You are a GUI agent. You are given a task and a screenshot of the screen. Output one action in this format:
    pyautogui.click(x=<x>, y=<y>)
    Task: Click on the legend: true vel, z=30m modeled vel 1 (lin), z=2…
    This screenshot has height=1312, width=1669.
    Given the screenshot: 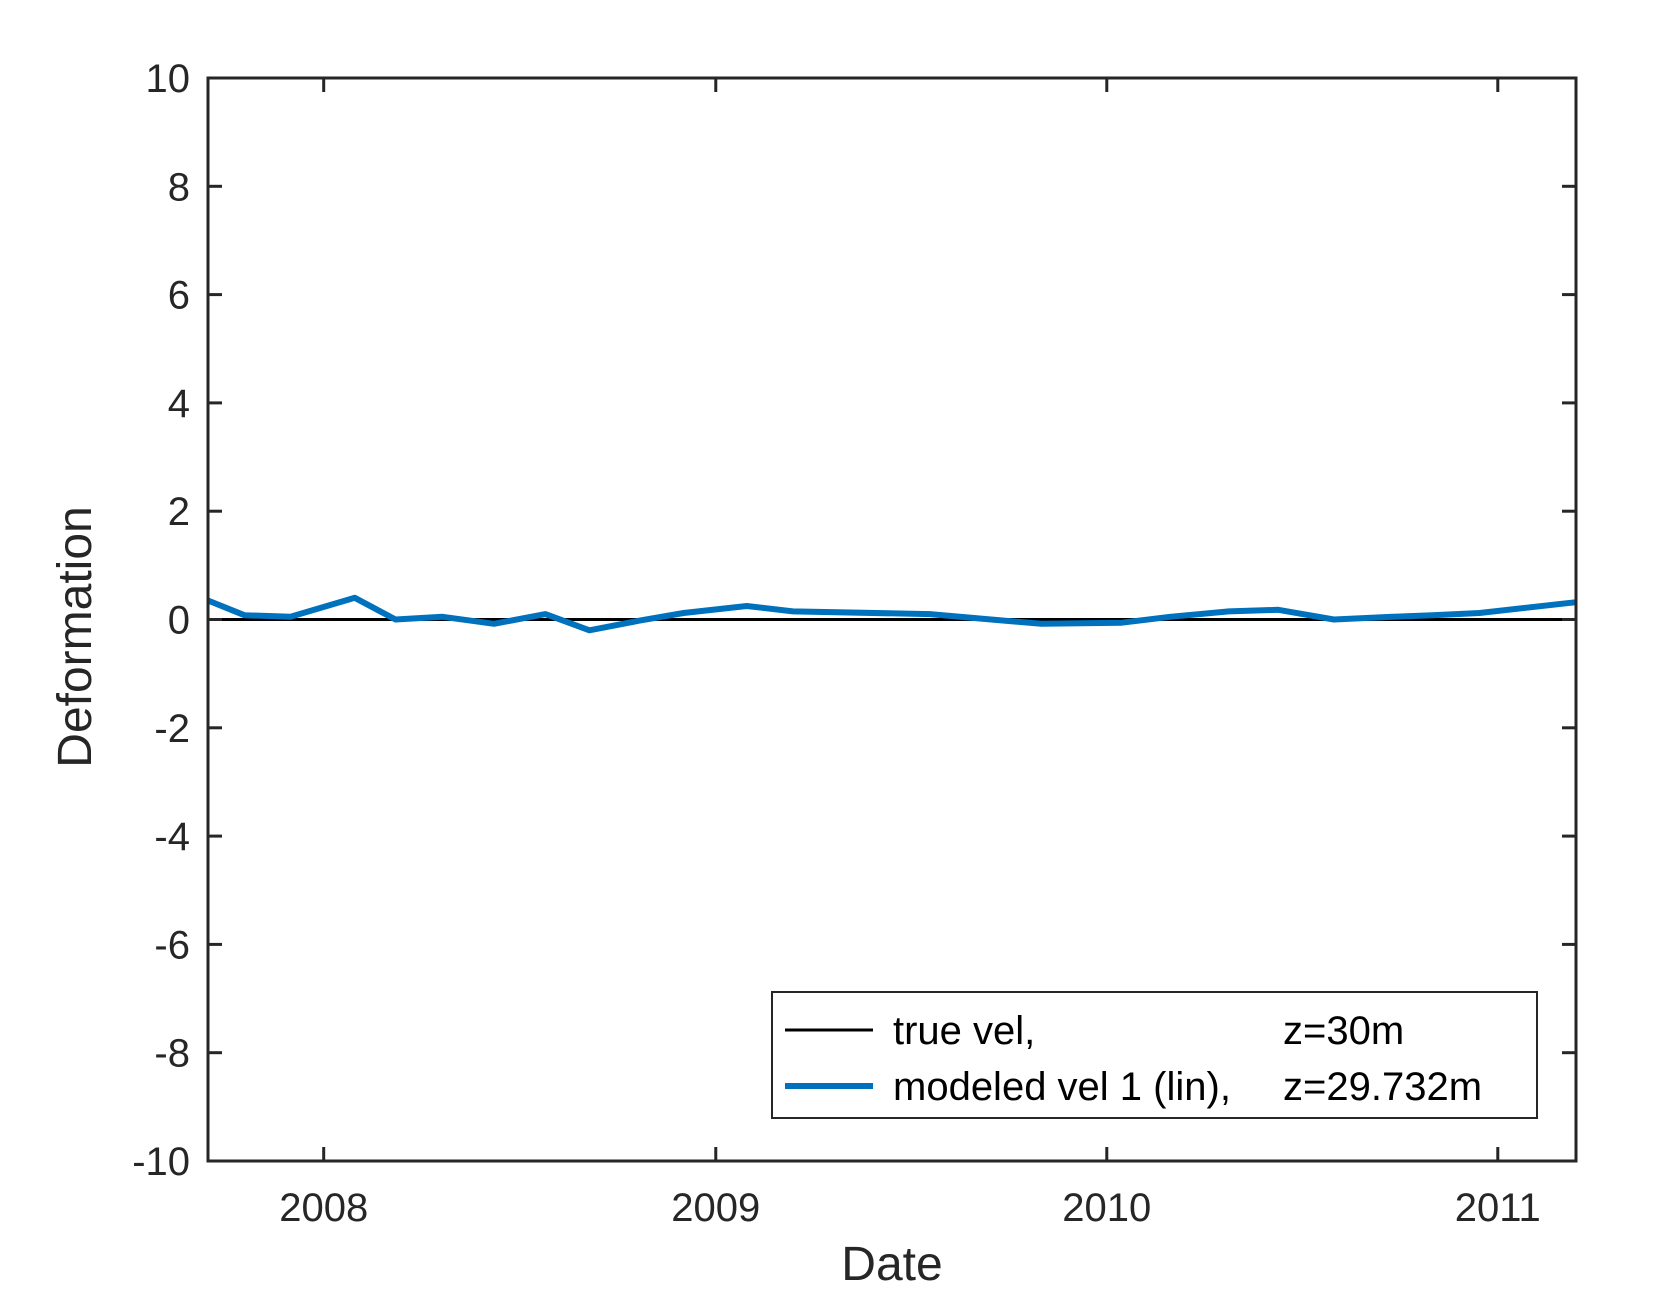 What is the action you would take?
    pyautogui.click(x=1154, y=1055)
    